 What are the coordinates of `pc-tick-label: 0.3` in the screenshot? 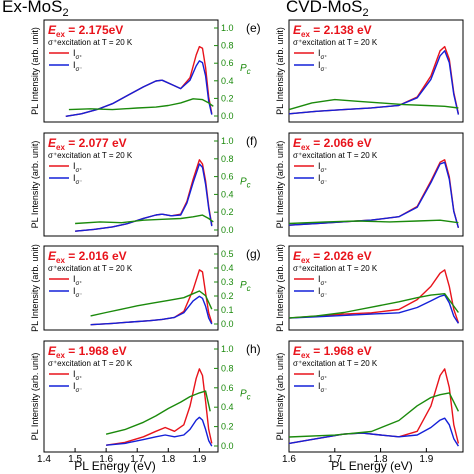 It's located at (227, 282).